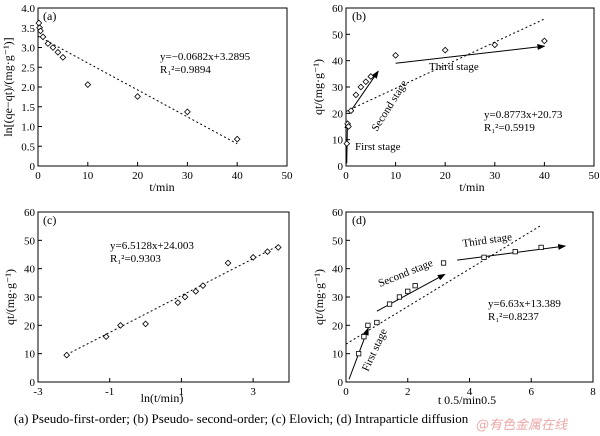  What do you see at coordinates (318, 87) in the screenshot?
I see `panel-b-ylabel: qt/(mg·g⁻¹)` at bounding box center [318, 87].